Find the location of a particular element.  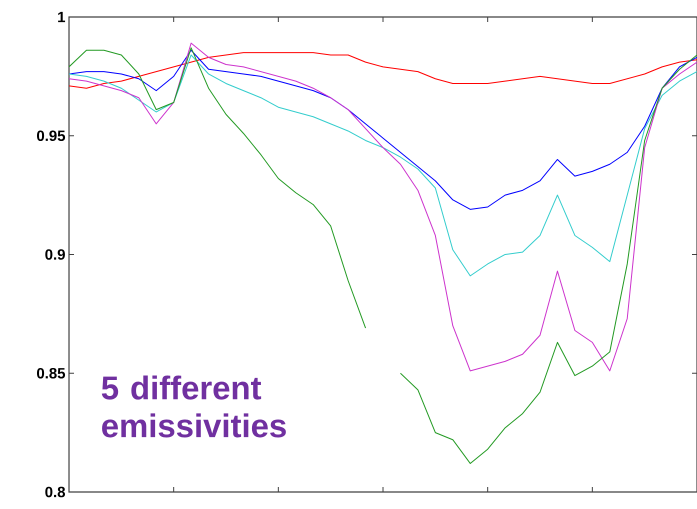

y-tick-label: 0.8 is located at coordinates (55, 492).